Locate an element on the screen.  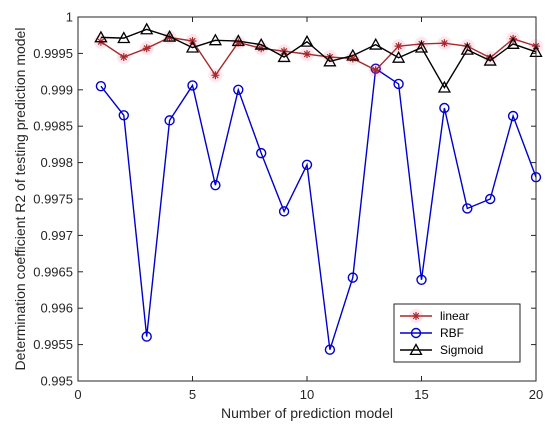
series-linear is located at coordinates (318, 56).